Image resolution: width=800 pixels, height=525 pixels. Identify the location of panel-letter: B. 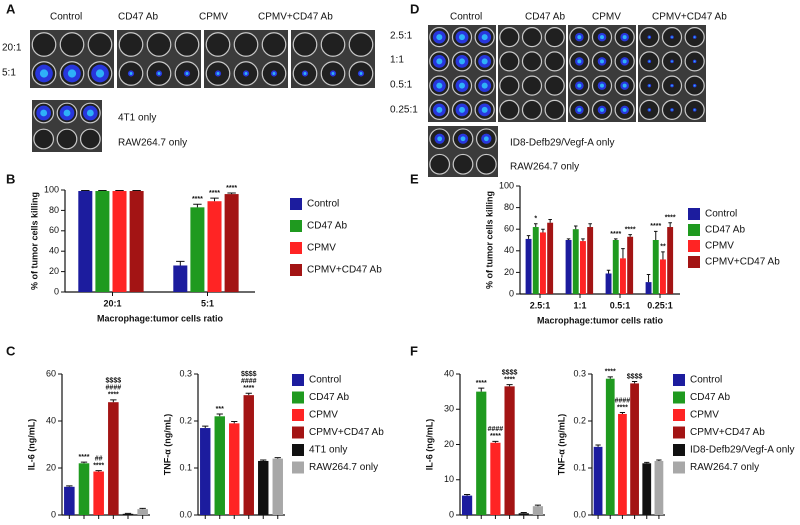
(10, 178).